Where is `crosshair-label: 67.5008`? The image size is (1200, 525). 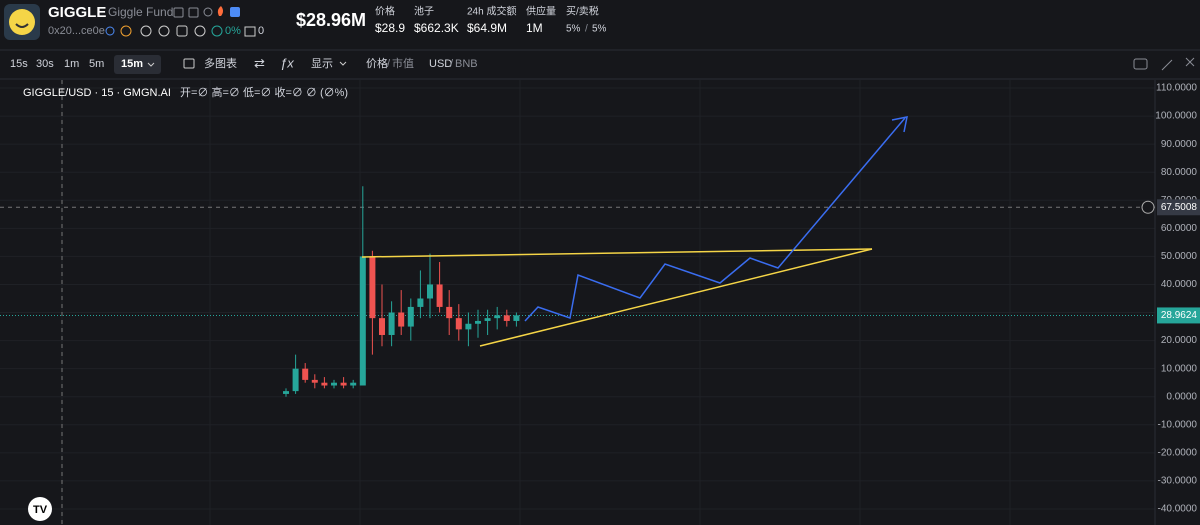
crosshair-label: 67.5008 is located at coordinates (1179, 207).